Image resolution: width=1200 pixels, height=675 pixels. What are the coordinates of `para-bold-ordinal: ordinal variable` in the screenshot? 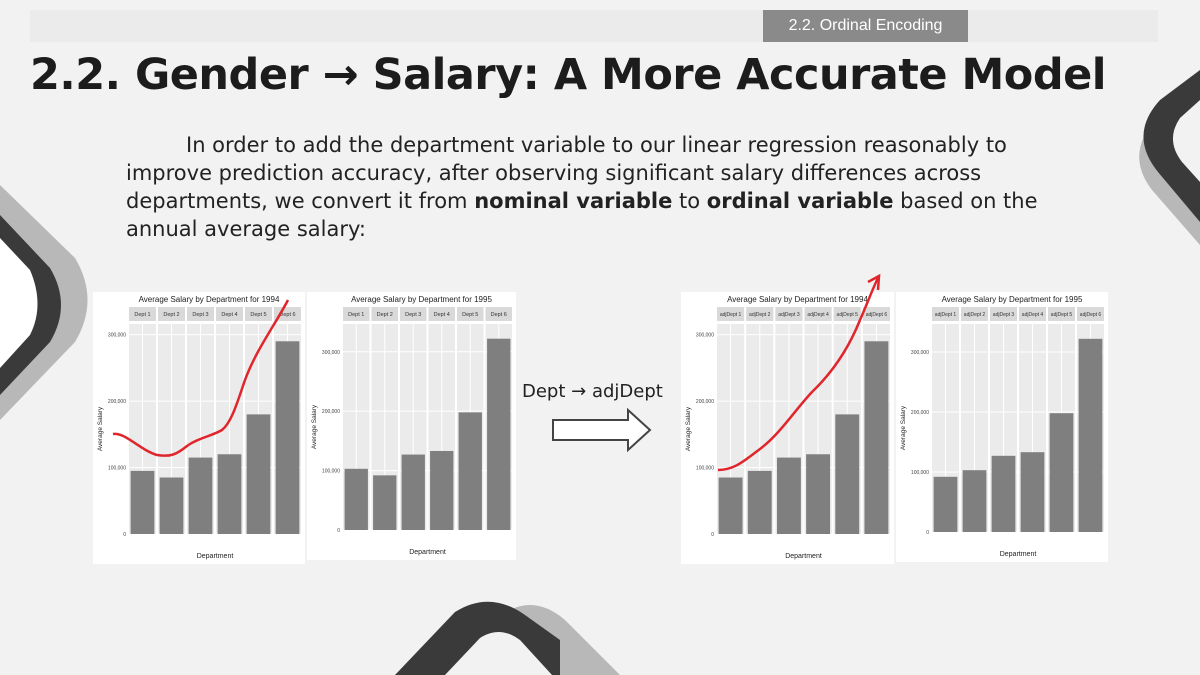 It's located at (800, 201).